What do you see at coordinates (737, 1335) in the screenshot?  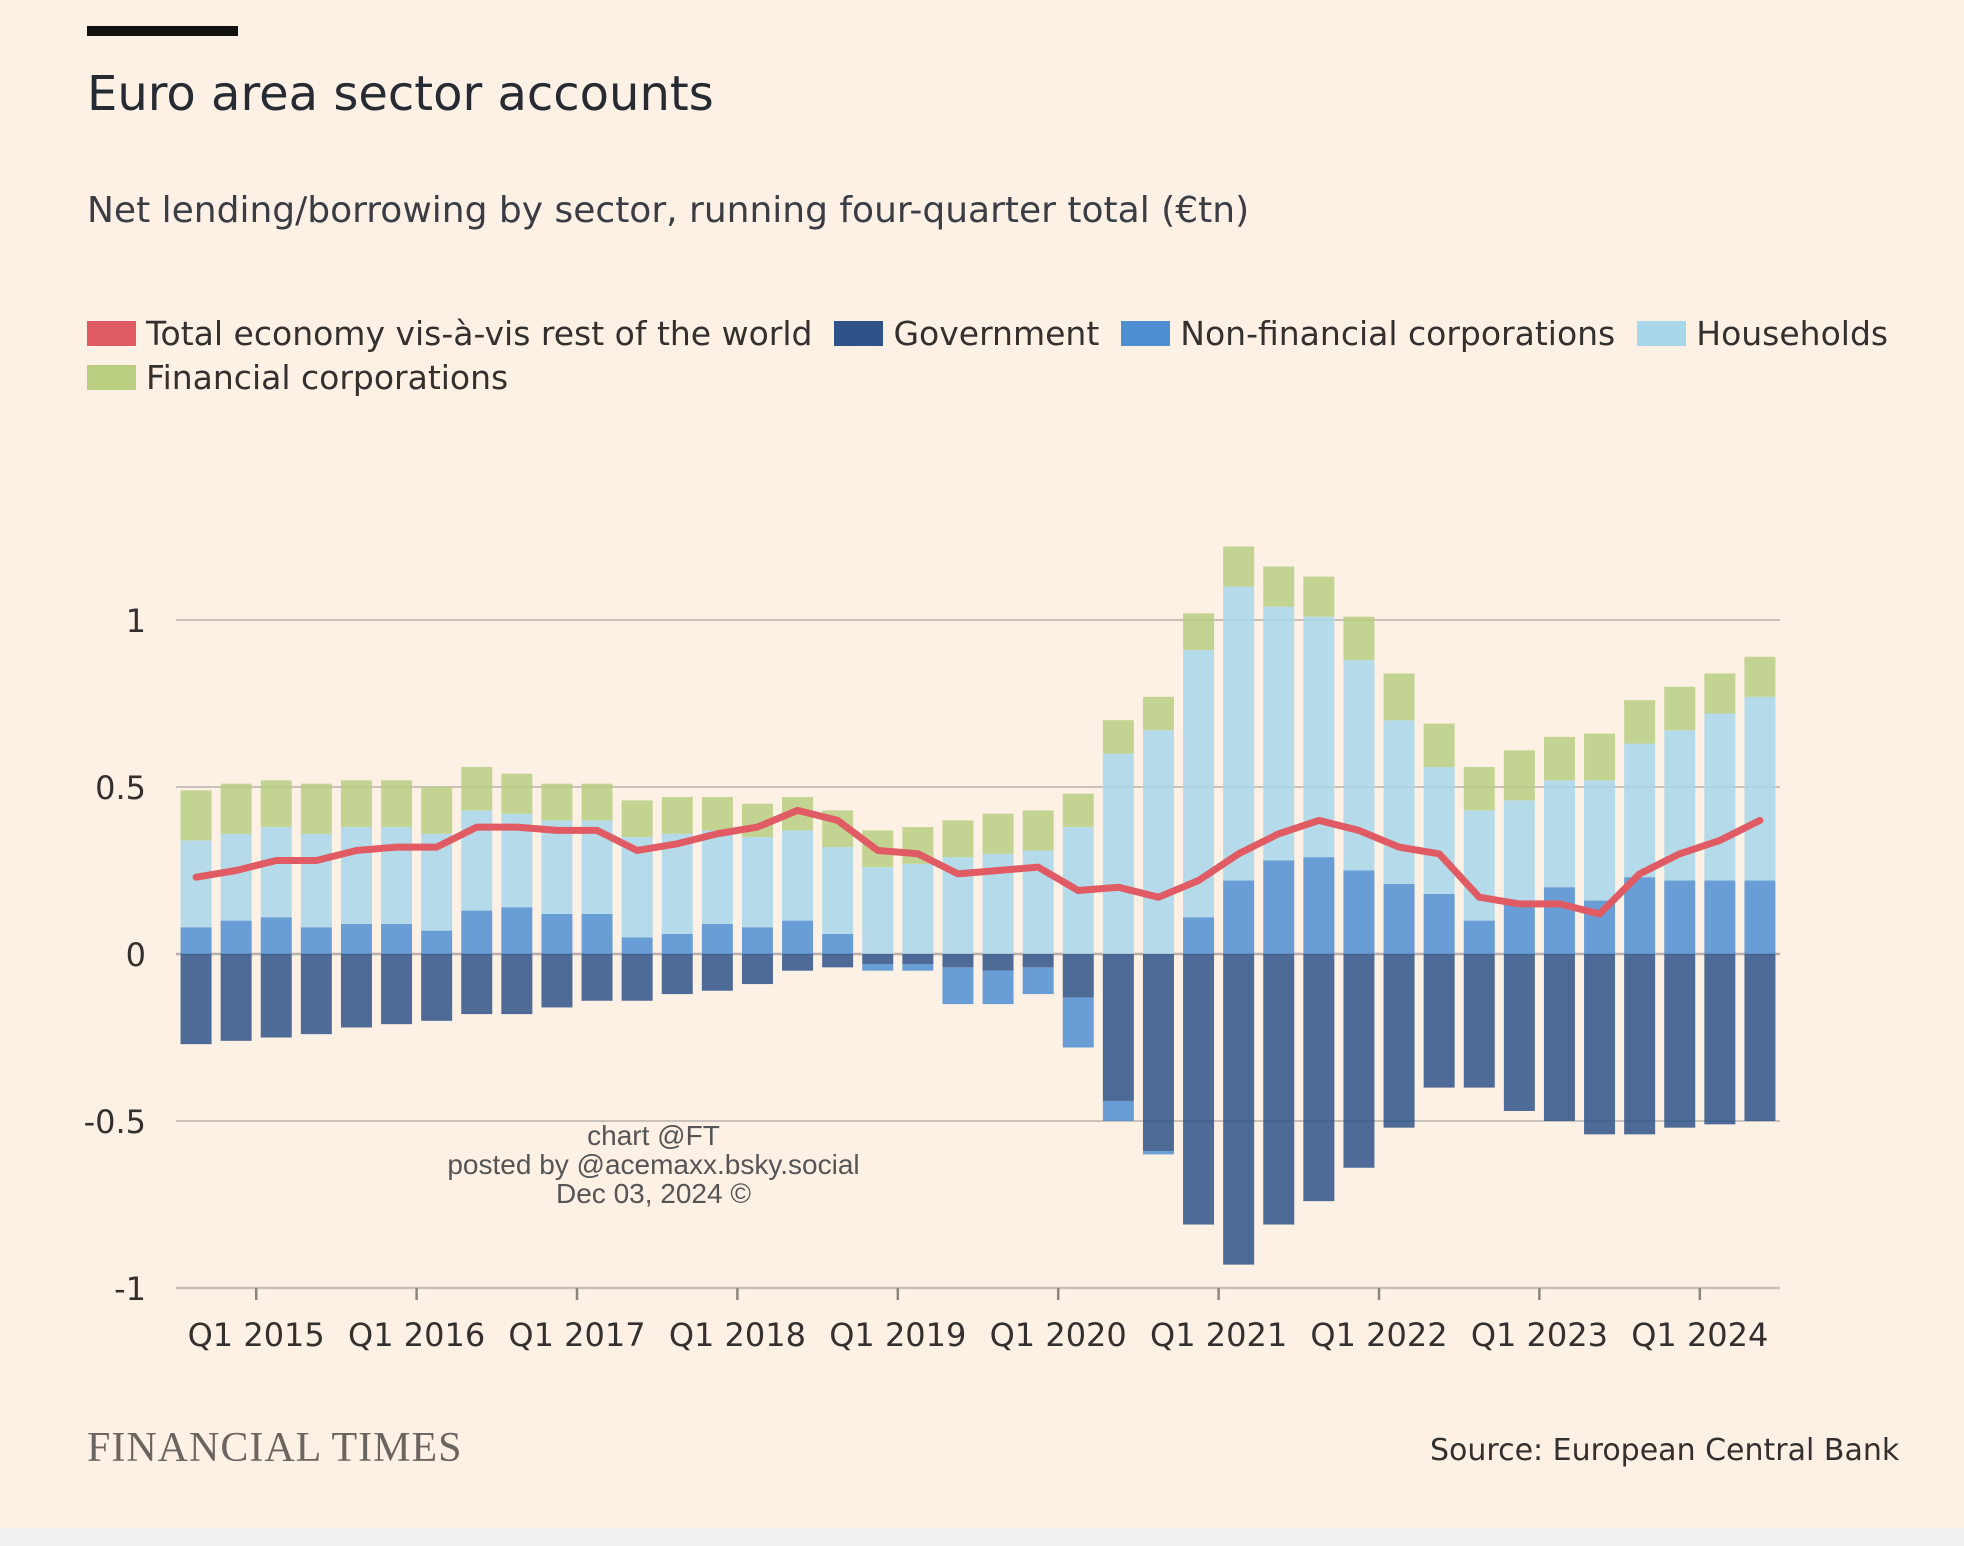 I see `x-tick-label: Q1 2018` at bounding box center [737, 1335].